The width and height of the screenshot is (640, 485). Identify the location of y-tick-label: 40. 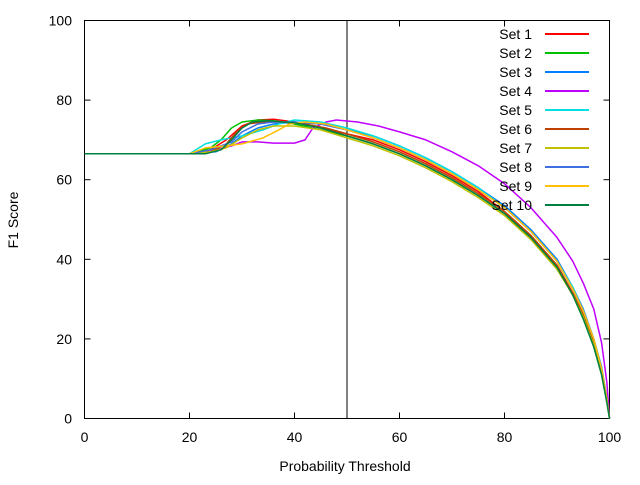
(64, 259).